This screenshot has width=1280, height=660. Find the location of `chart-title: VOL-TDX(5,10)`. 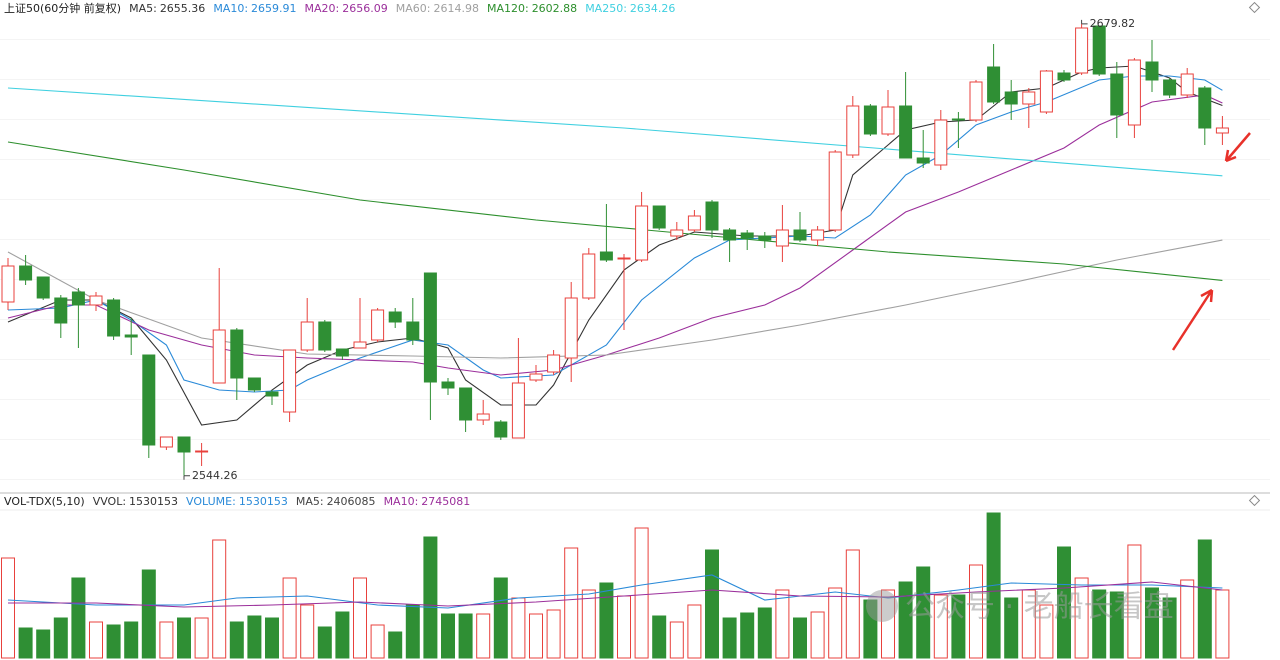

chart-title: VOL-TDX(5,10) is located at coordinates (44, 501).